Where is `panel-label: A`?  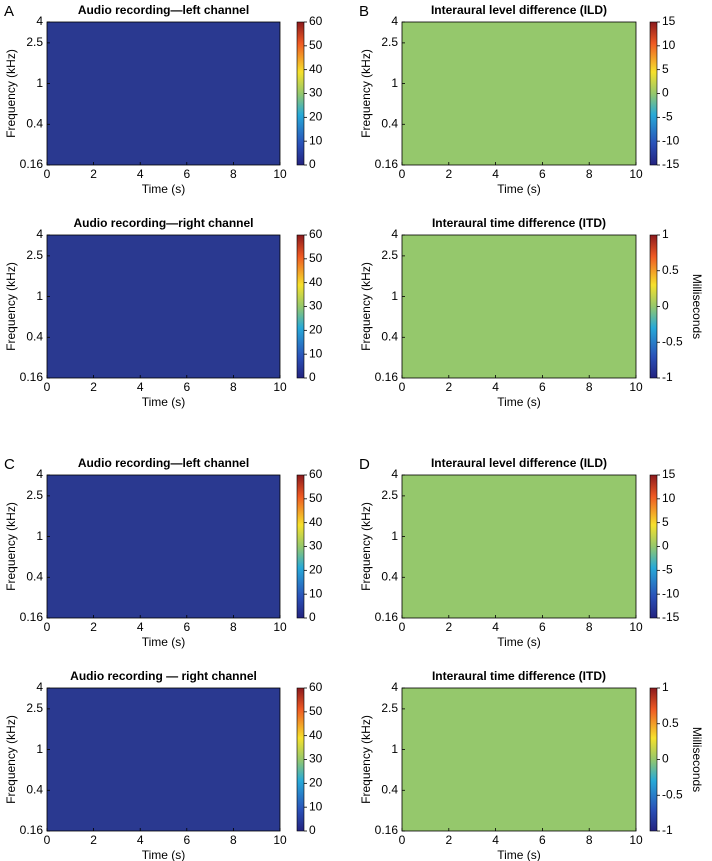
panel-label: A is located at coordinates (9, 11).